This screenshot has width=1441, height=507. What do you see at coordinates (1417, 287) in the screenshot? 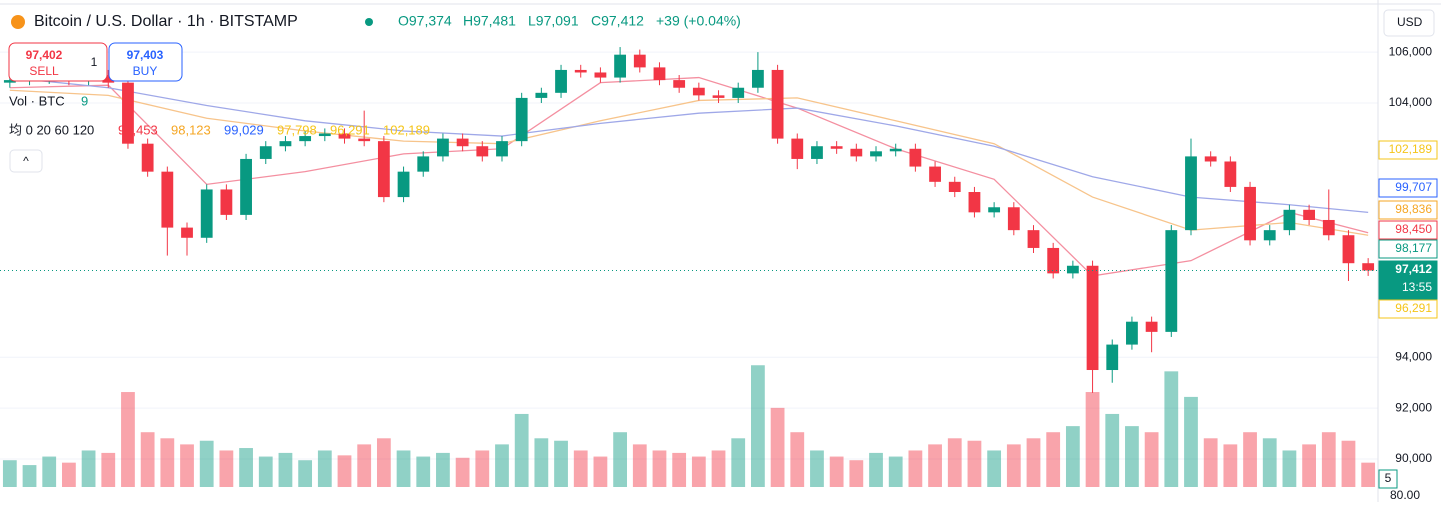
I see `countdown: 13:55` at bounding box center [1417, 287].